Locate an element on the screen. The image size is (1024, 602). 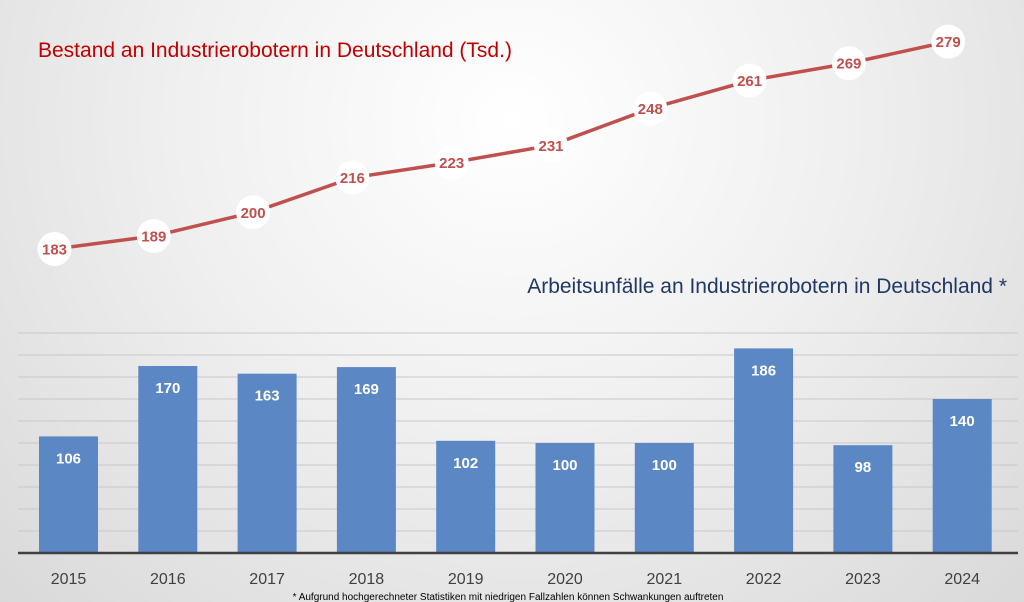
x-tick-label: 2016 is located at coordinates (168, 579).